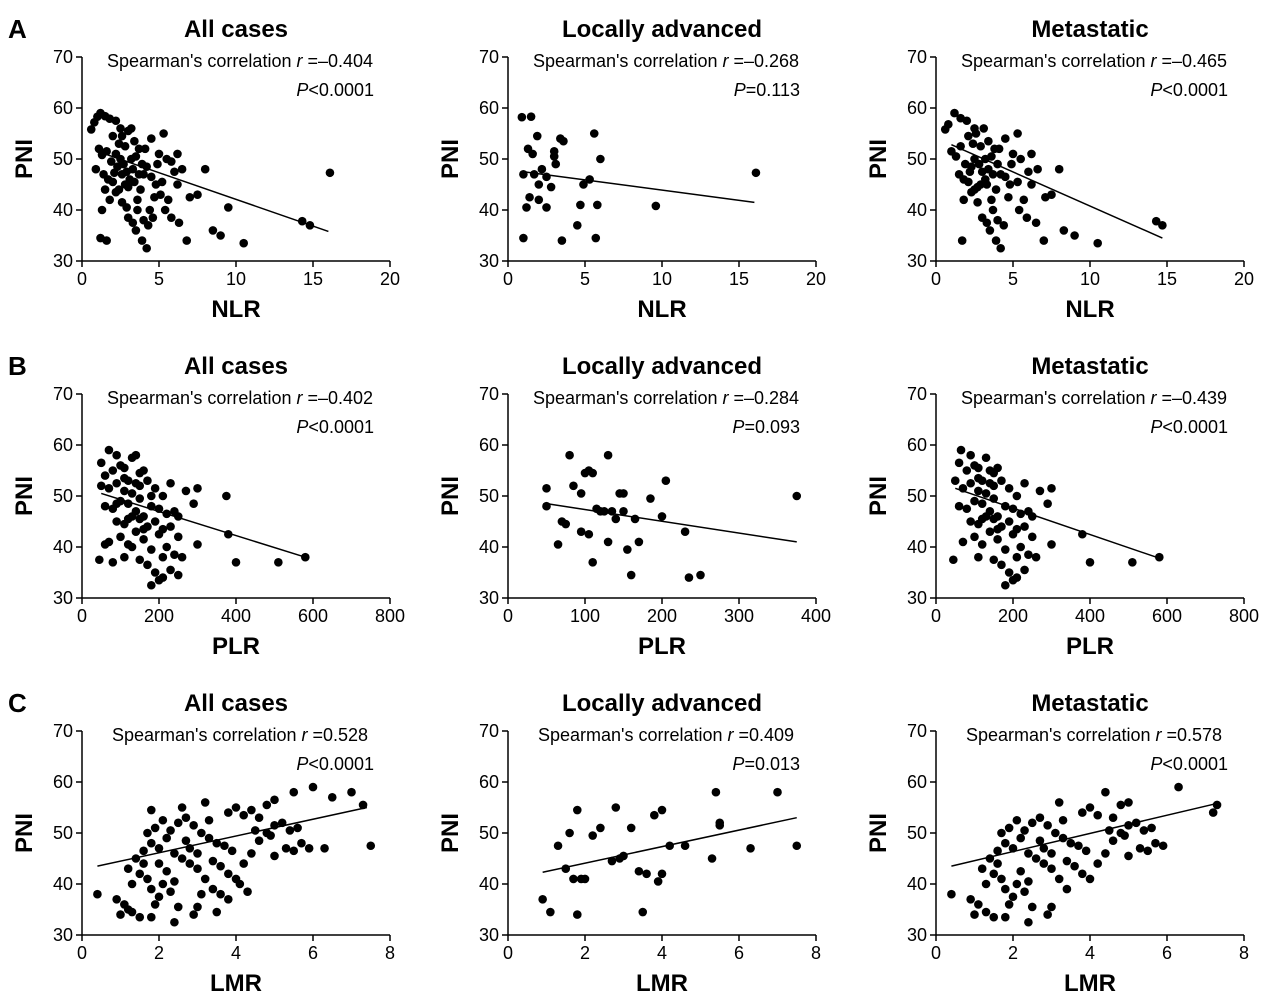 The image size is (1263, 998). I want to click on panel-letter-a: A, so click(17, 29).